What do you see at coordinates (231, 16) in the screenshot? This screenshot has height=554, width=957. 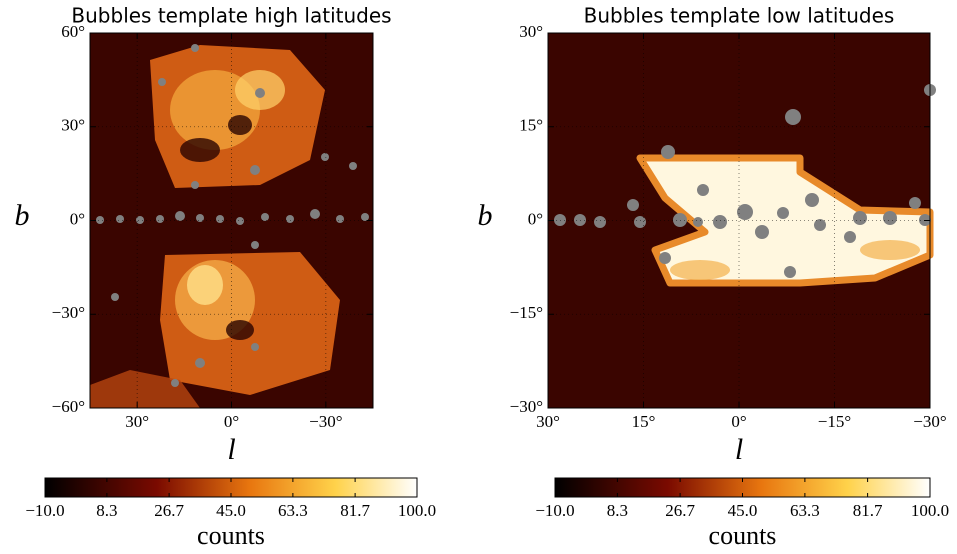 I see `chart-title: Bubbles template high latitudes` at bounding box center [231, 16].